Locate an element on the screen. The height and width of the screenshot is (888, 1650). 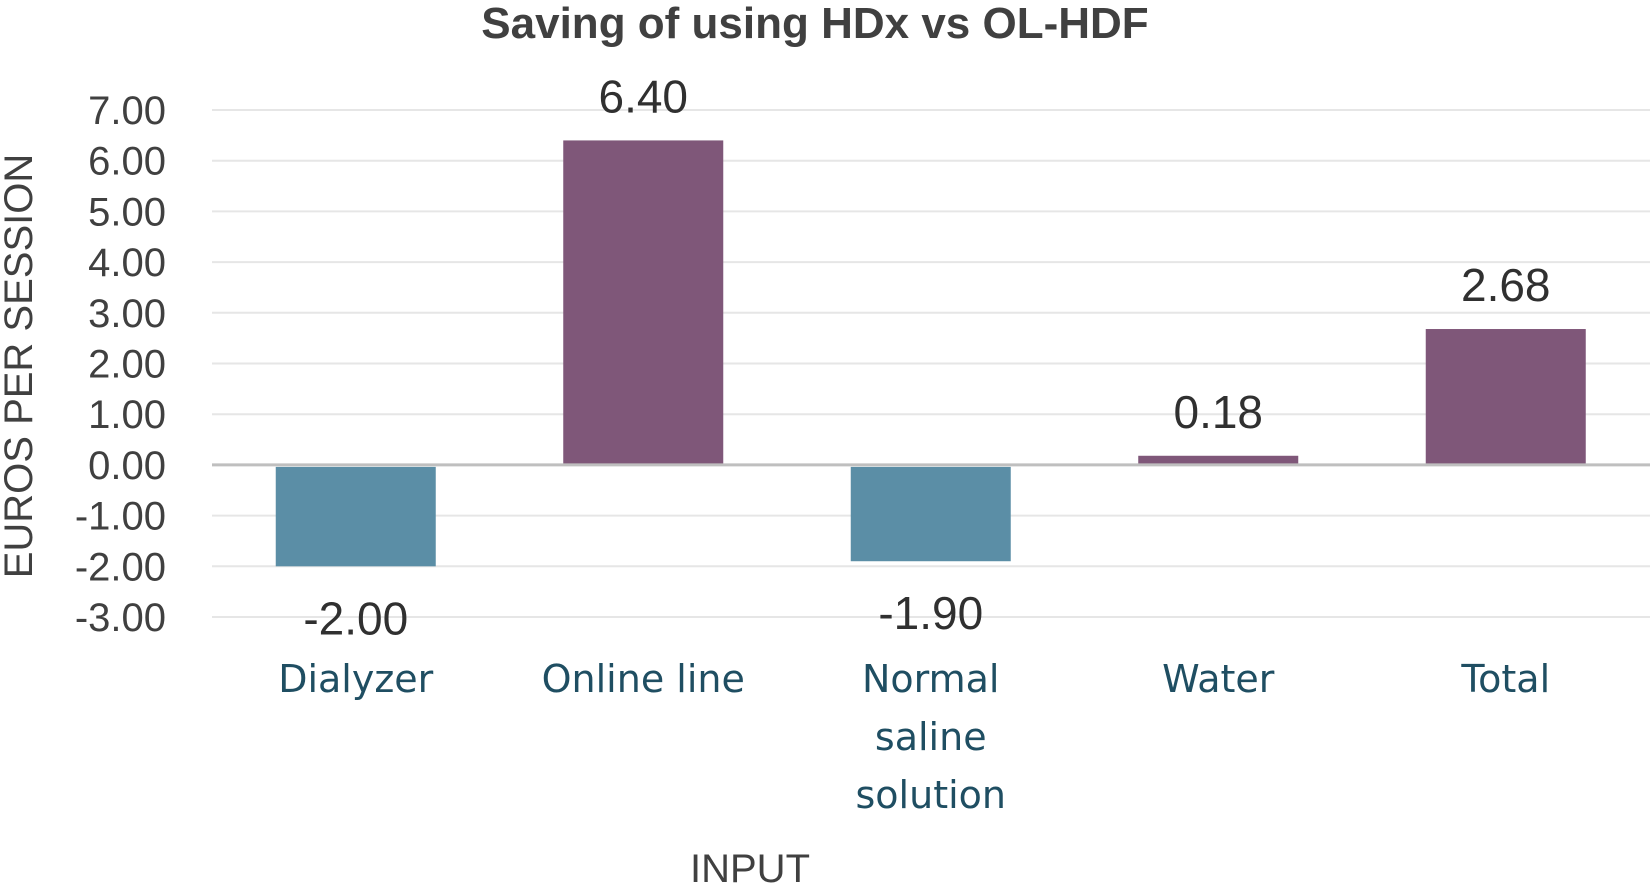
y-tick-label: 5.00 is located at coordinates (127, 212).